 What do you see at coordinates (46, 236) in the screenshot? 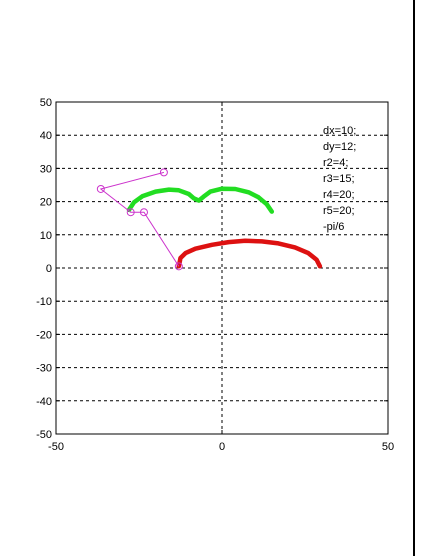
I see `y-tick-label: 10` at bounding box center [46, 236].